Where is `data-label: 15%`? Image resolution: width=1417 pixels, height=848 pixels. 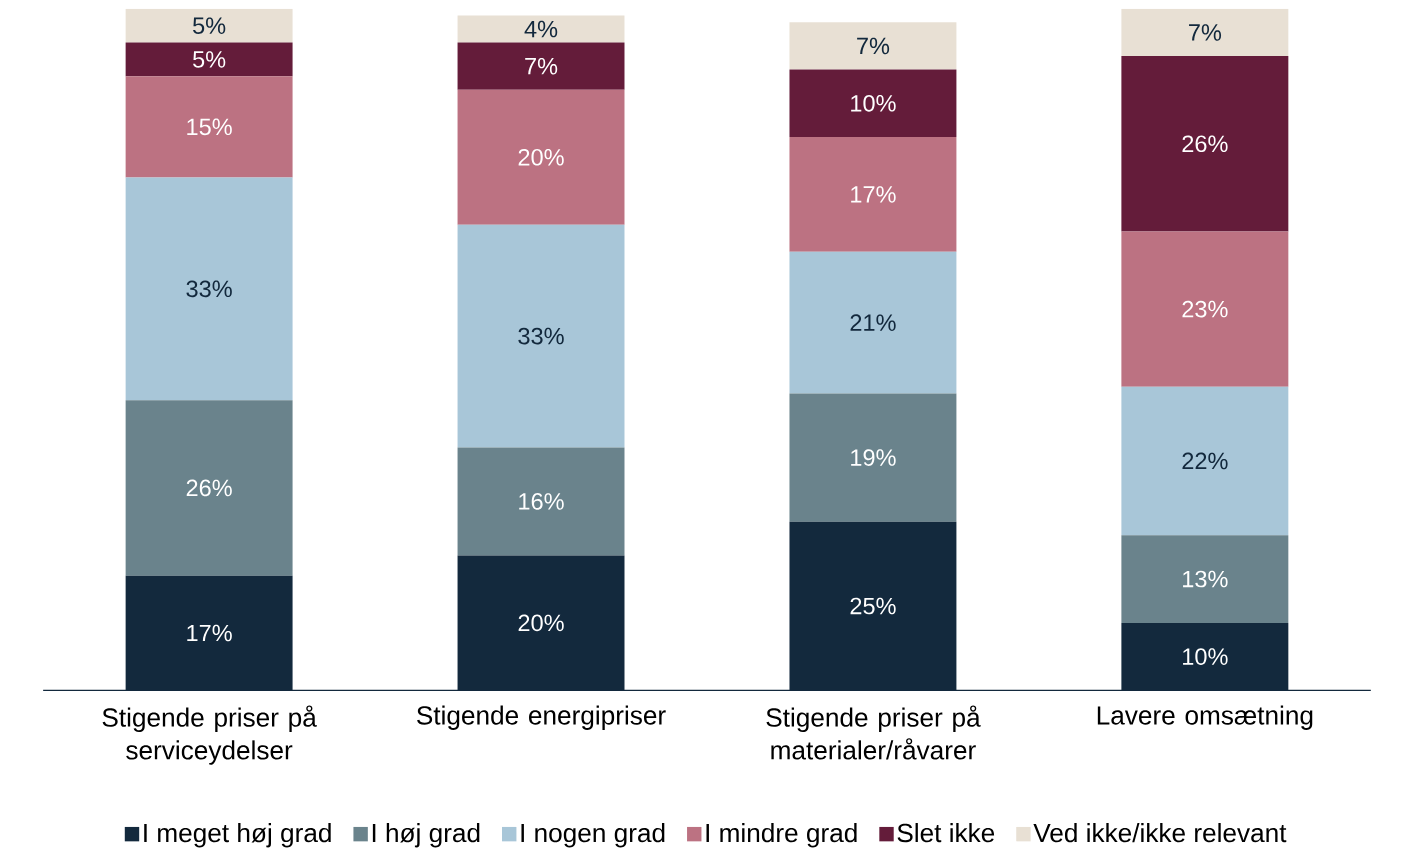
data-label: 15% is located at coordinates (209, 126).